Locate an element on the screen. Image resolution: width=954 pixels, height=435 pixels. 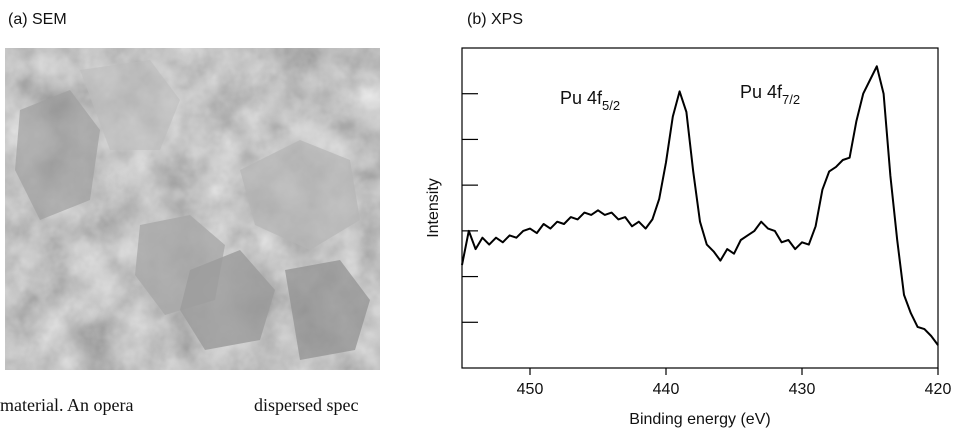
panel-label: (b) XPS is located at coordinates (495, 19).